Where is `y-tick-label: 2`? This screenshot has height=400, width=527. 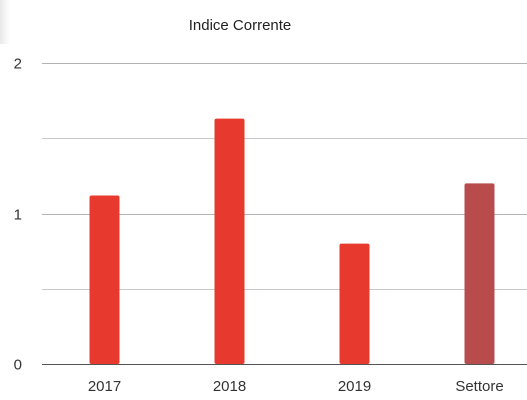 y-tick-label: 2 is located at coordinates (18, 64).